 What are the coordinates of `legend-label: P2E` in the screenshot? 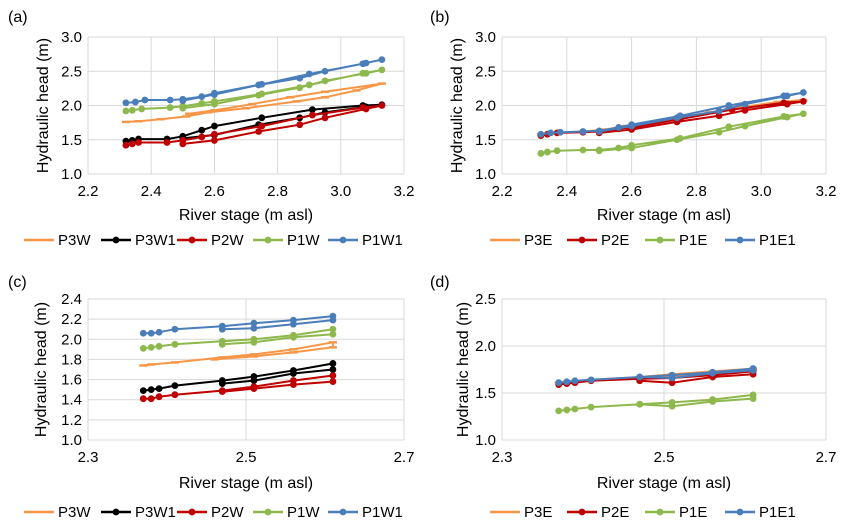 It's located at (615, 240).